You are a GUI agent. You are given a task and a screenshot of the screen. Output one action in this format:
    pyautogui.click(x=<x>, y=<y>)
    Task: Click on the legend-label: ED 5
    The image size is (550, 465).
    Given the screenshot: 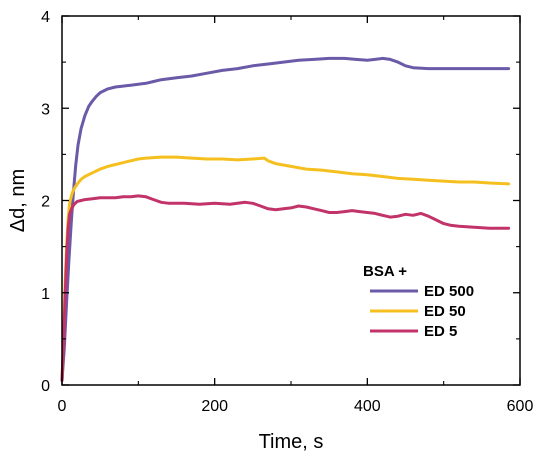 What is the action you would take?
    pyautogui.click(x=440, y=331)
    